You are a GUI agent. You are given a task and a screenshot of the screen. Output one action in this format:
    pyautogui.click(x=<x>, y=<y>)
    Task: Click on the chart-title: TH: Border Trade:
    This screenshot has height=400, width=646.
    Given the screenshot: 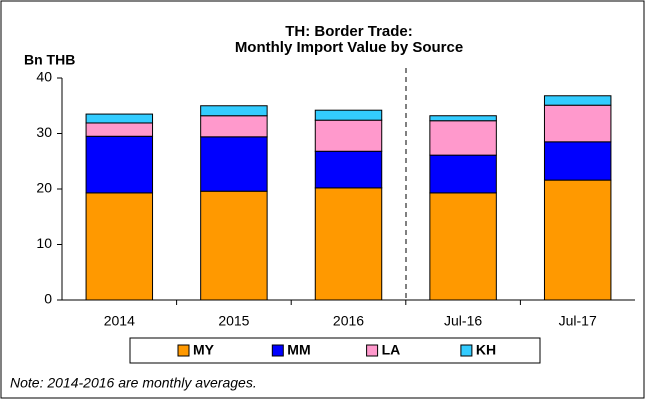 What is the action you would take?
    pyautogui.click(x=349, y=31)
    